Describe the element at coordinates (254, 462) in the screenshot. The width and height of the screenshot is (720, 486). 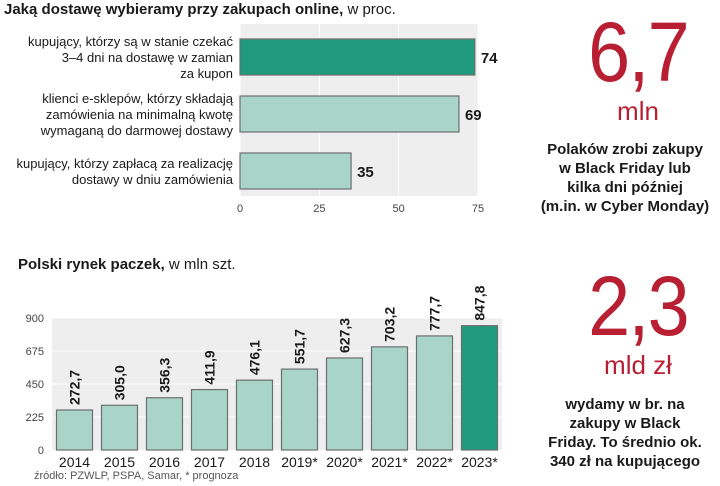
I see `x-tick-label: 2018` at that location.